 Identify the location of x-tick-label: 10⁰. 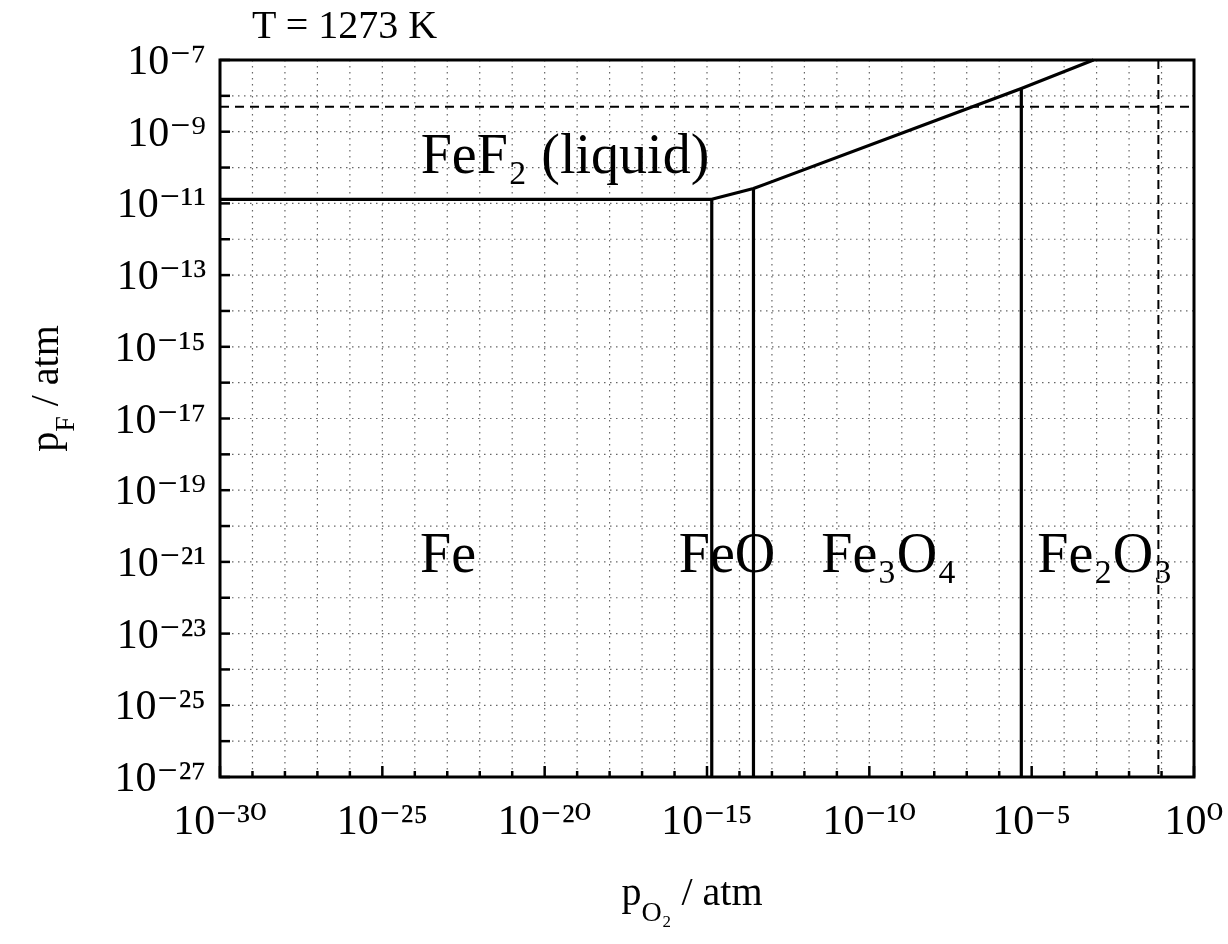
(1194, 820).